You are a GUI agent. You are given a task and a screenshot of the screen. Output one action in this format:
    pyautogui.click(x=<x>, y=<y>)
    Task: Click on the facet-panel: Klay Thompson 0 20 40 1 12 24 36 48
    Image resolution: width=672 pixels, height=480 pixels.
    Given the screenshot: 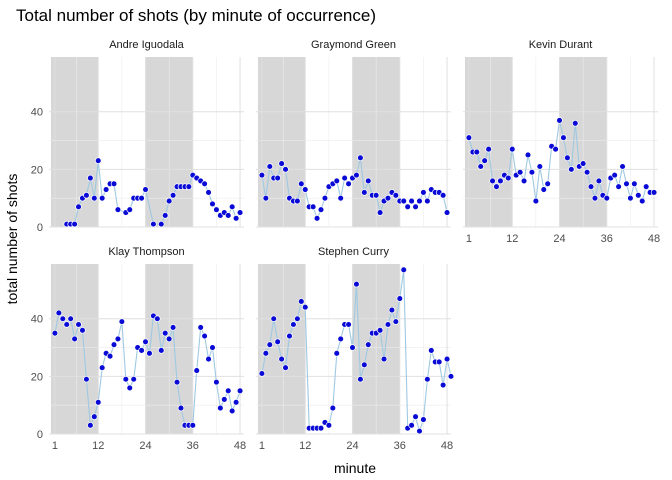 What is the action you would take?
    pyautogui.click(x=138, y=349)
    